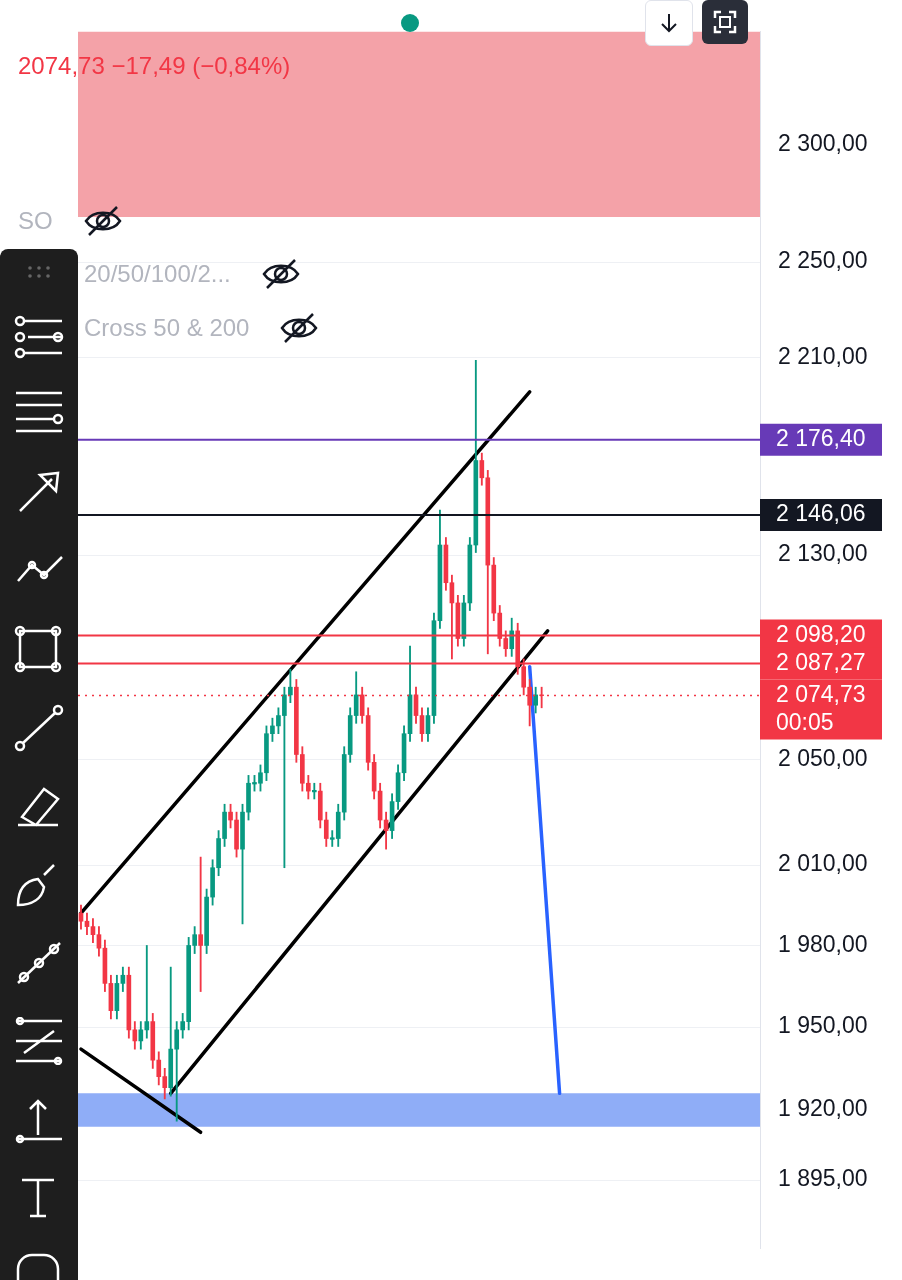 Image resolution: width=902 pixels, height=1280 pixels. What do you see at coordinates (154, 66) in the screenshot?
I see `text: 2074,73 −17,49 (−0,84%)` at bounding box center [154, 66].